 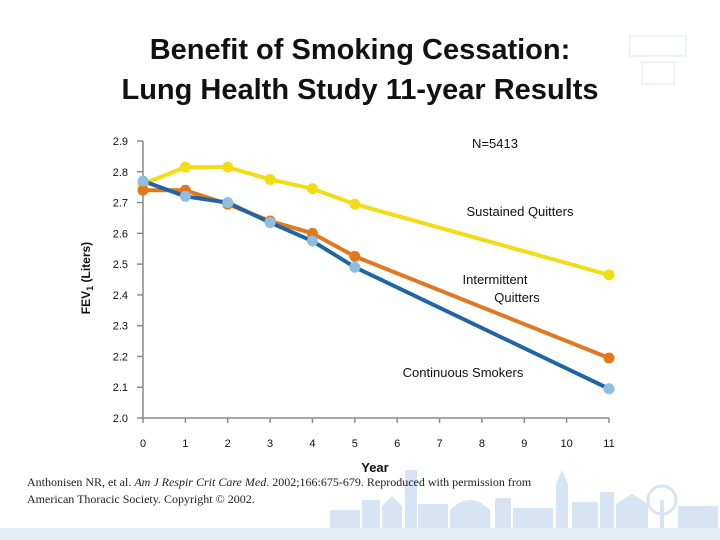 What do you see at coordinates (120, 173) in the screenshot?
I see `y-tick-label: 2.8` at bounding box center [120, 173].